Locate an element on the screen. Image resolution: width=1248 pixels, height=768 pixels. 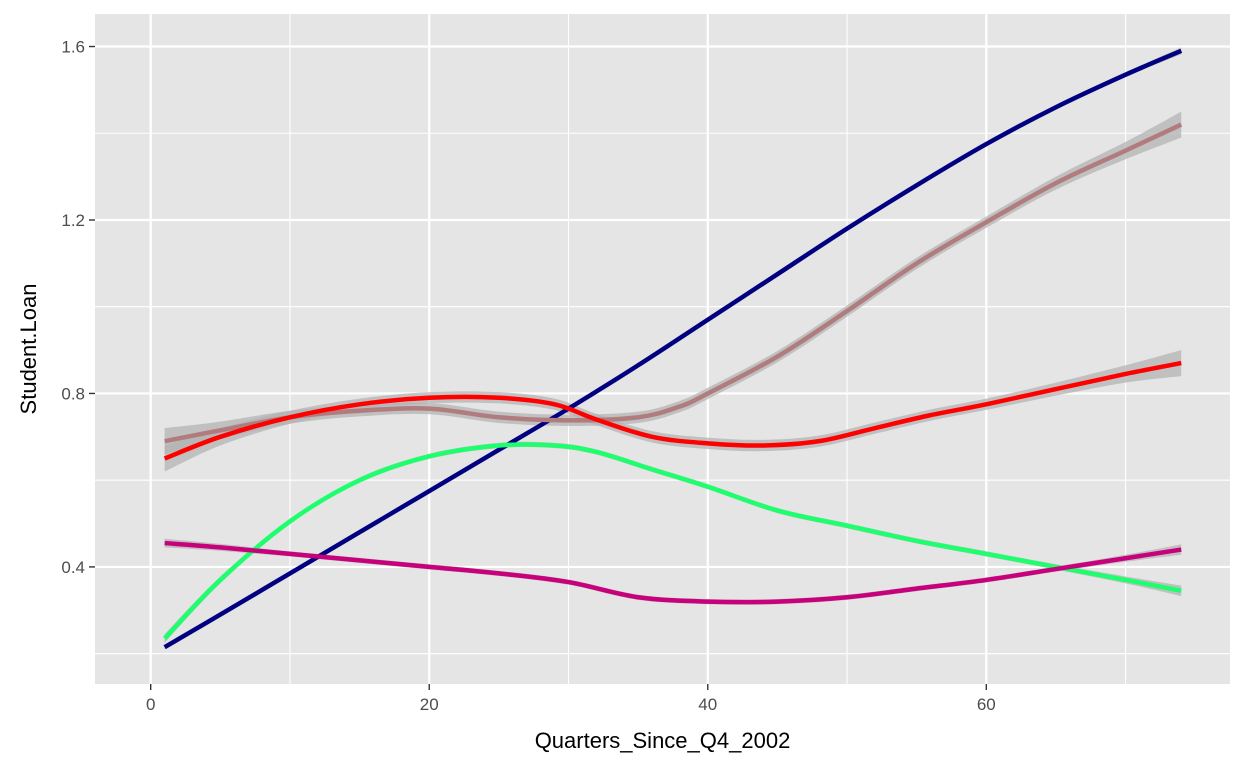
series-3-confidence-band is located at coordinates (673, 411).